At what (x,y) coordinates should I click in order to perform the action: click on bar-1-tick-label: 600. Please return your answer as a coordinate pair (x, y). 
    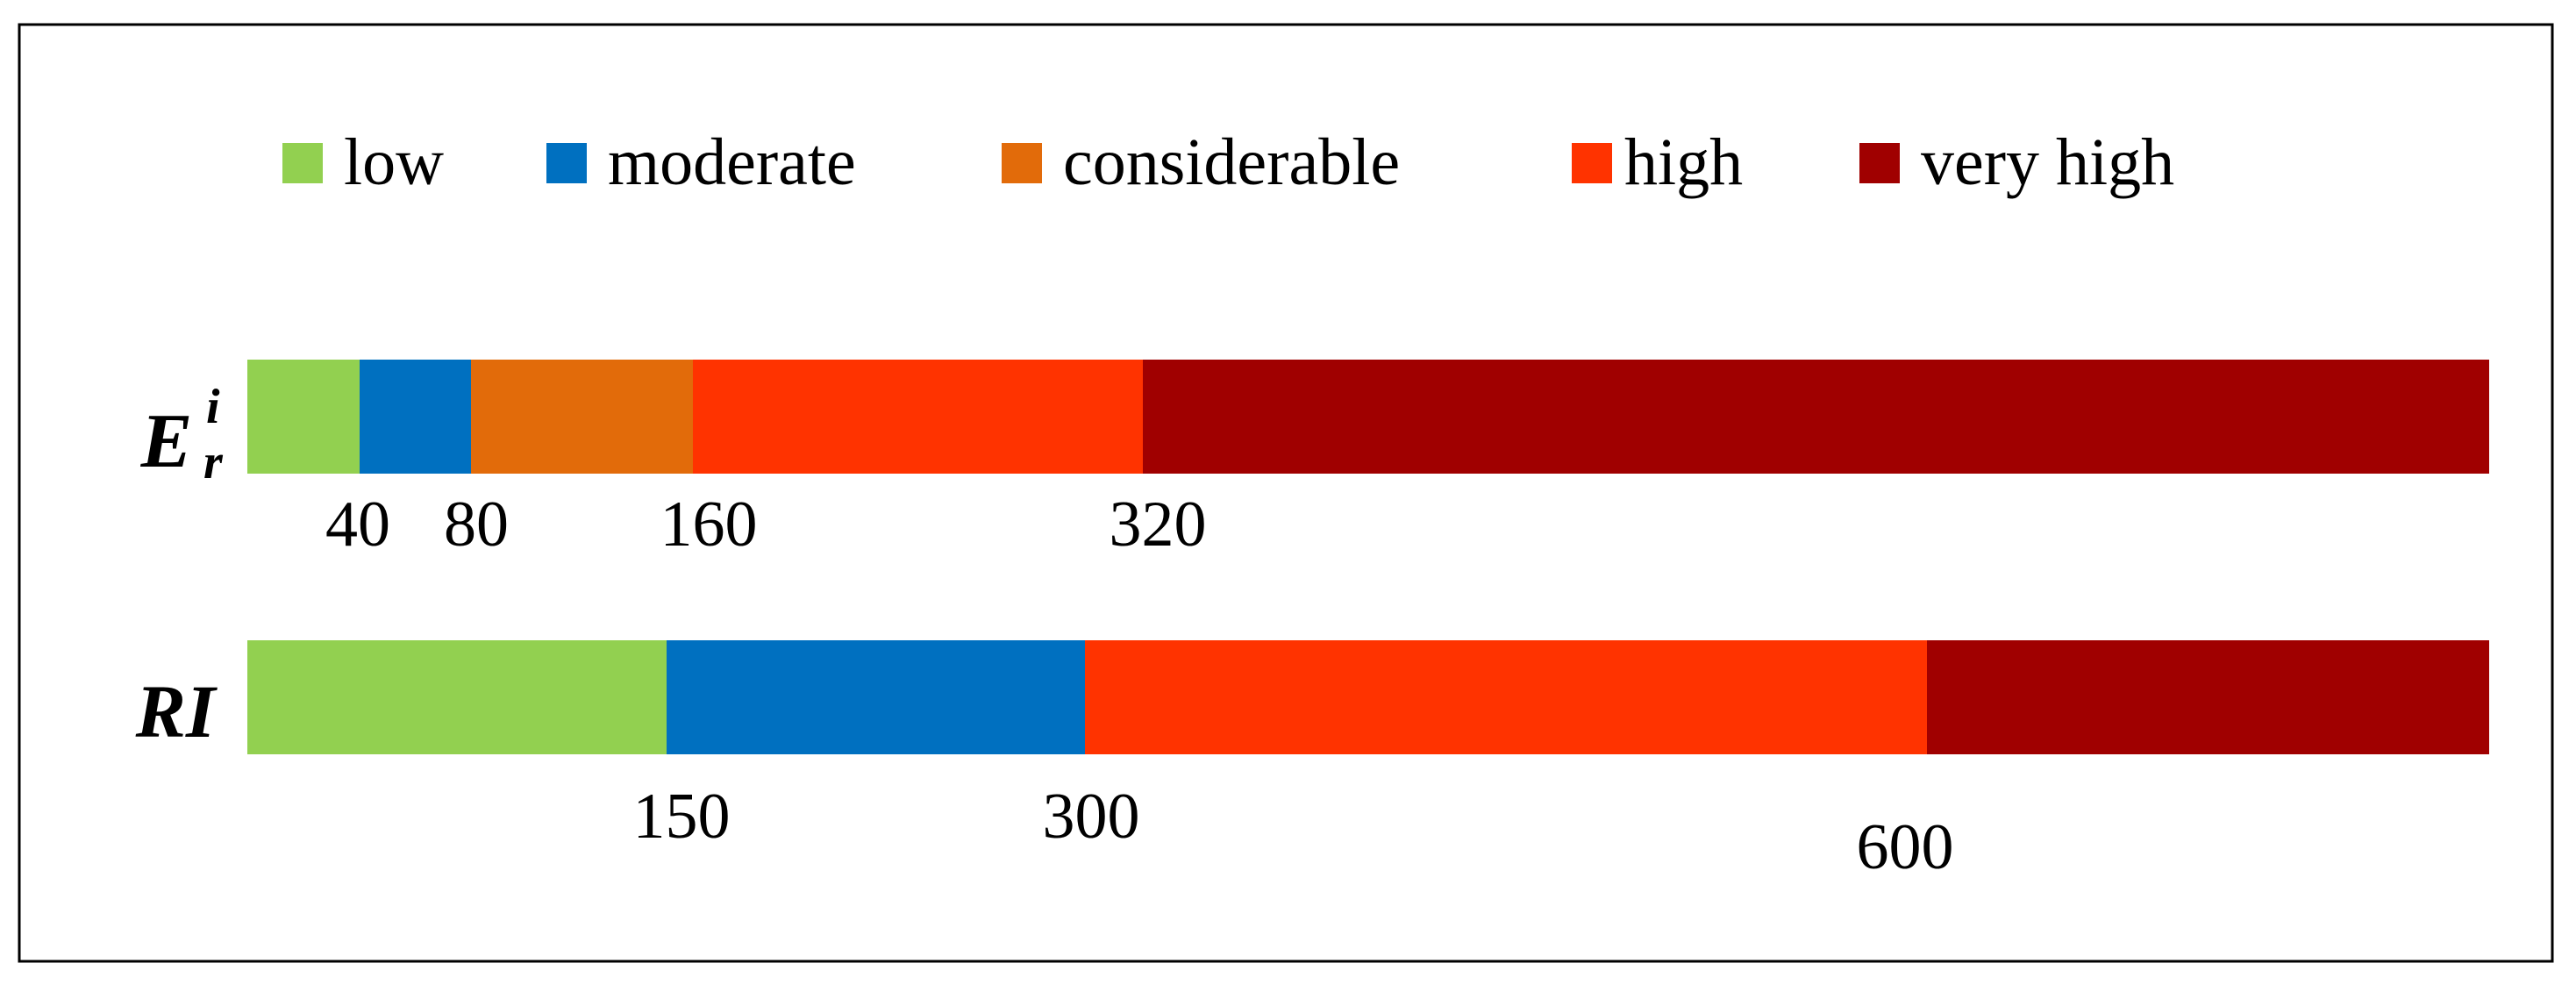
    Looking at the image, I should click on (1906, 847).